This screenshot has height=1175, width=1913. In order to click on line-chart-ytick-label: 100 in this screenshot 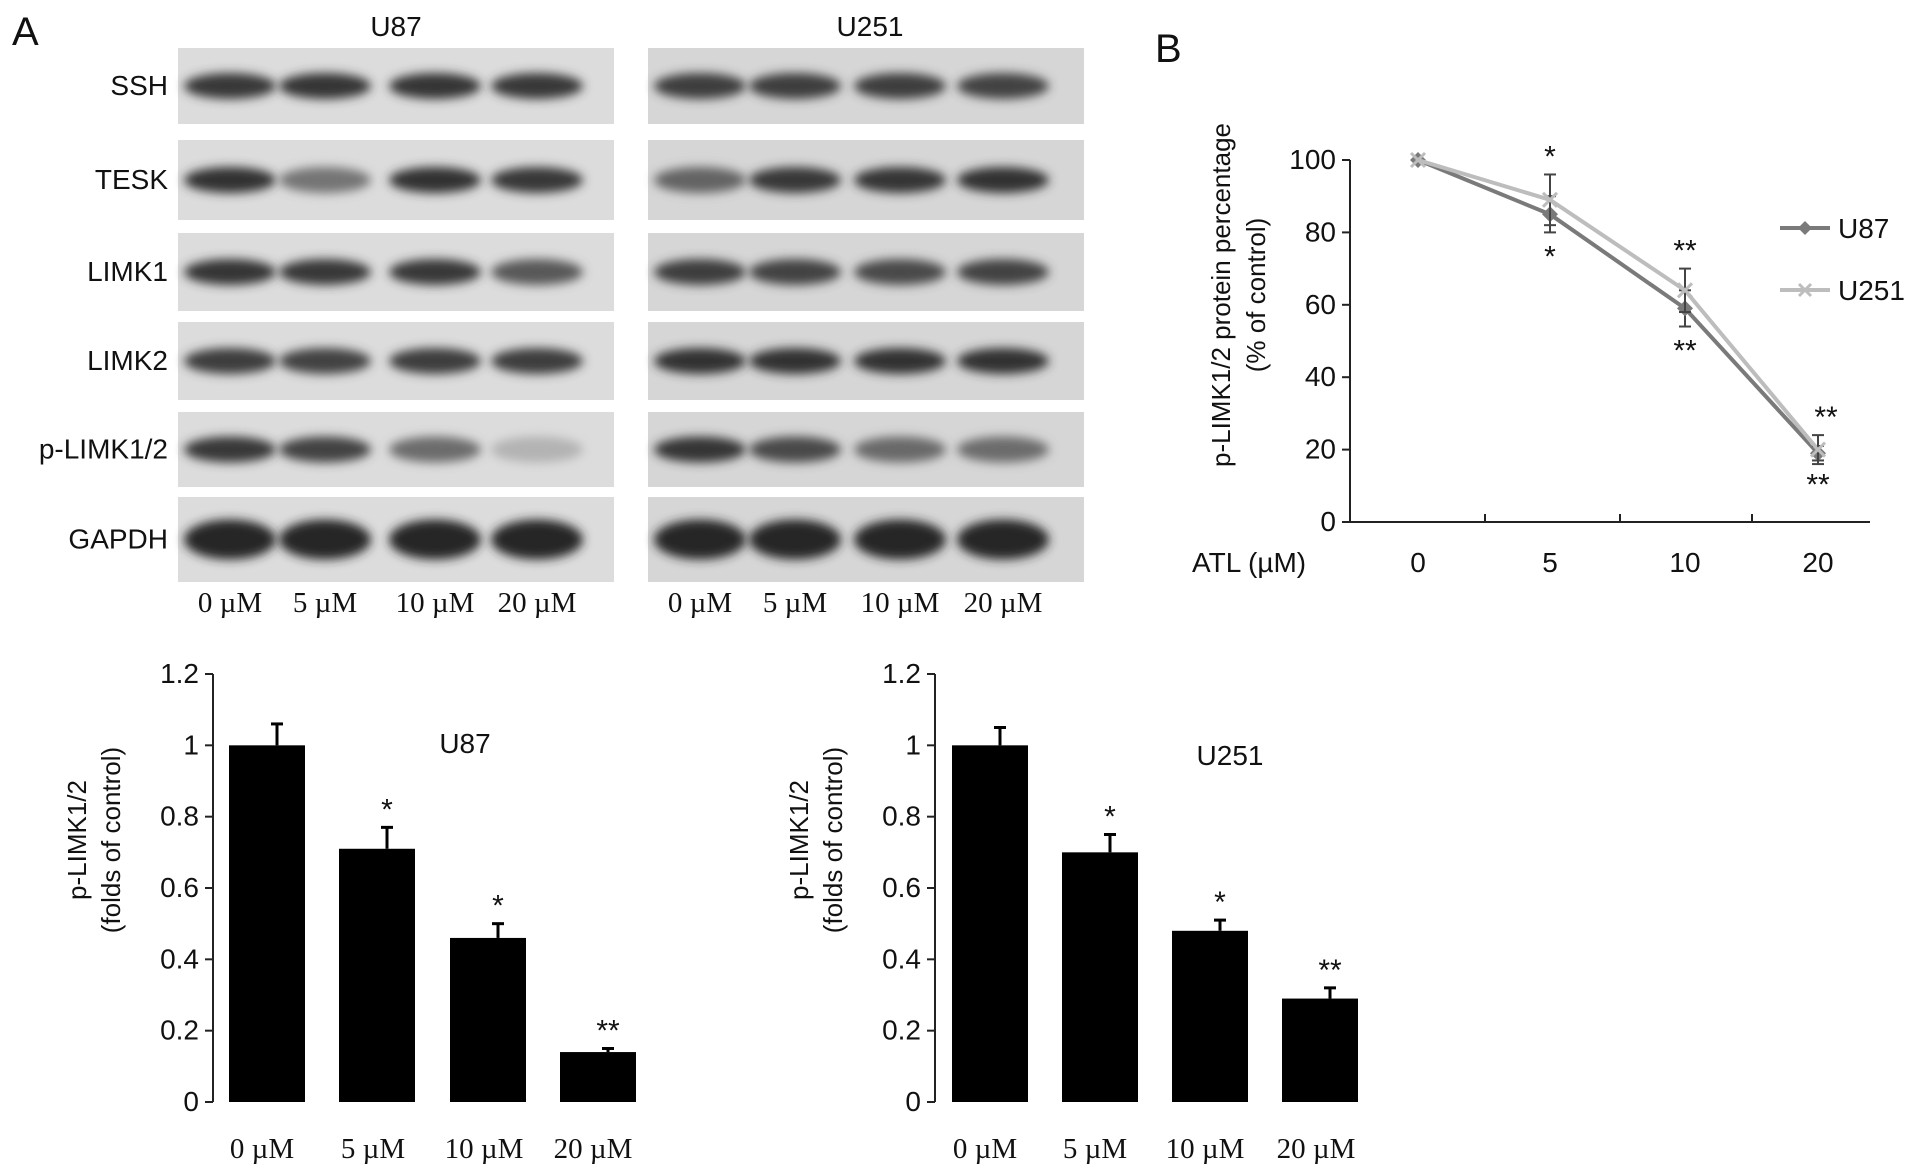, I will do `click(1312, 159)`.